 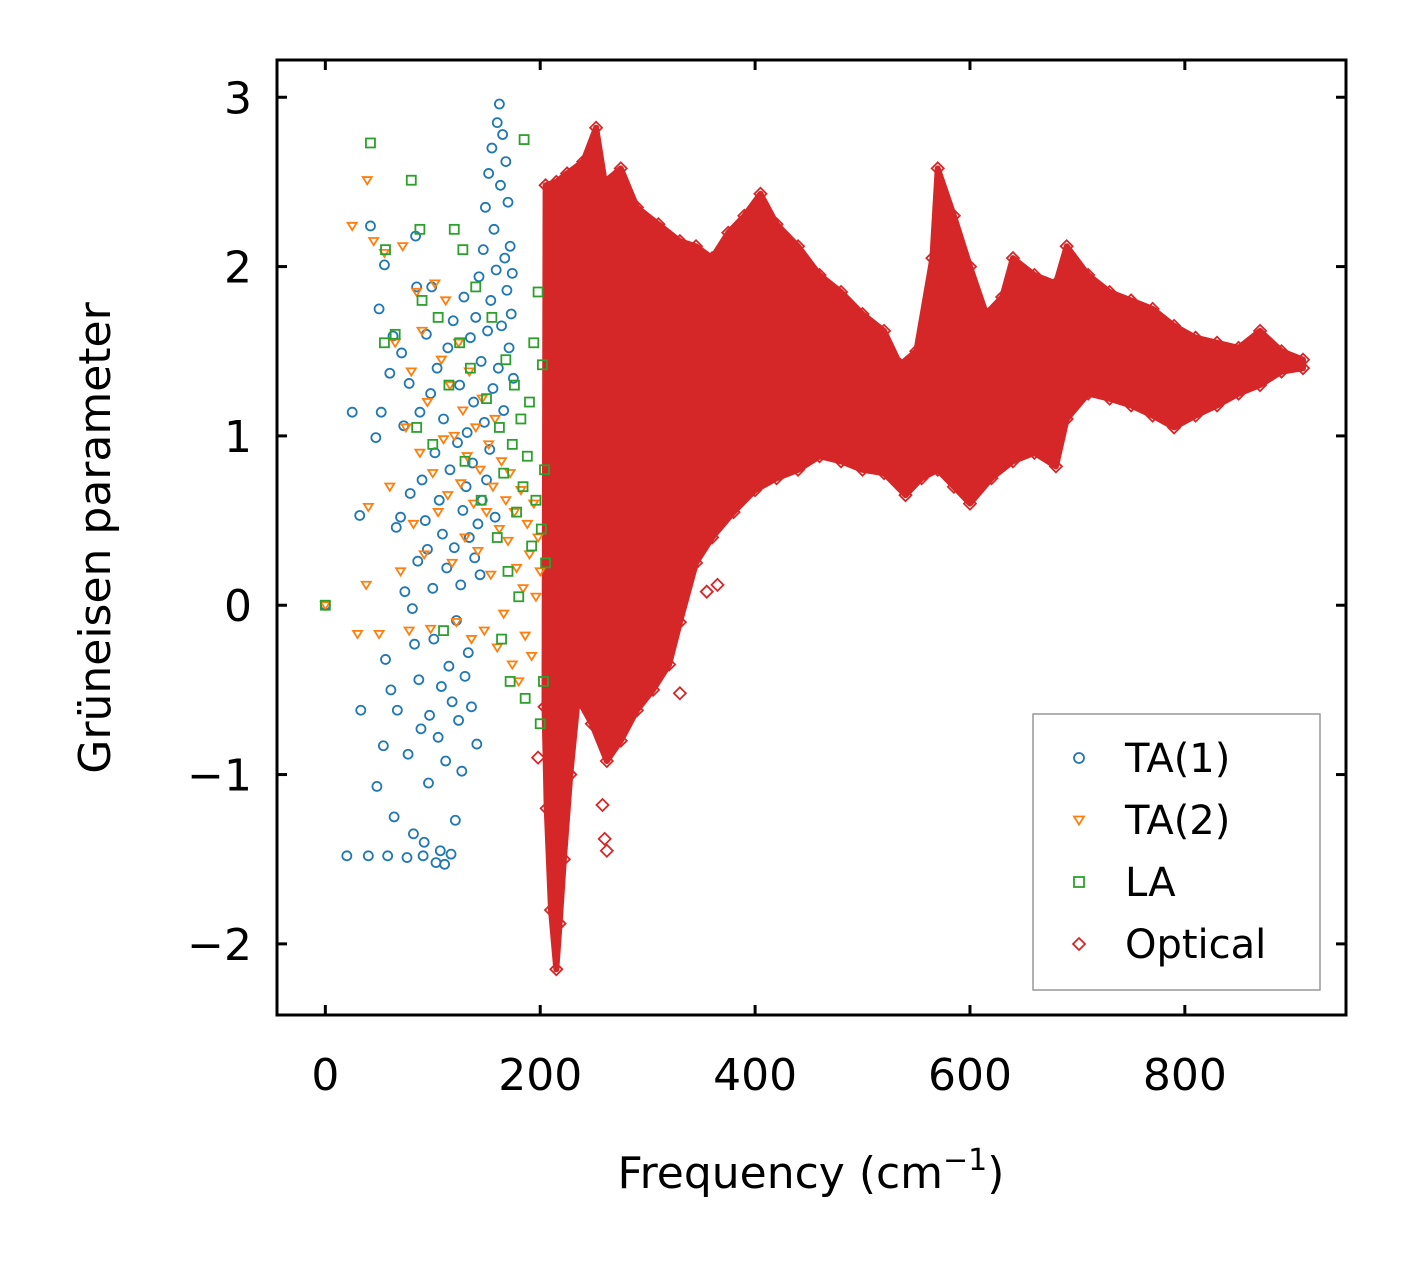 I want to click on legend-marker-optical, so click(x=1079, y=944).